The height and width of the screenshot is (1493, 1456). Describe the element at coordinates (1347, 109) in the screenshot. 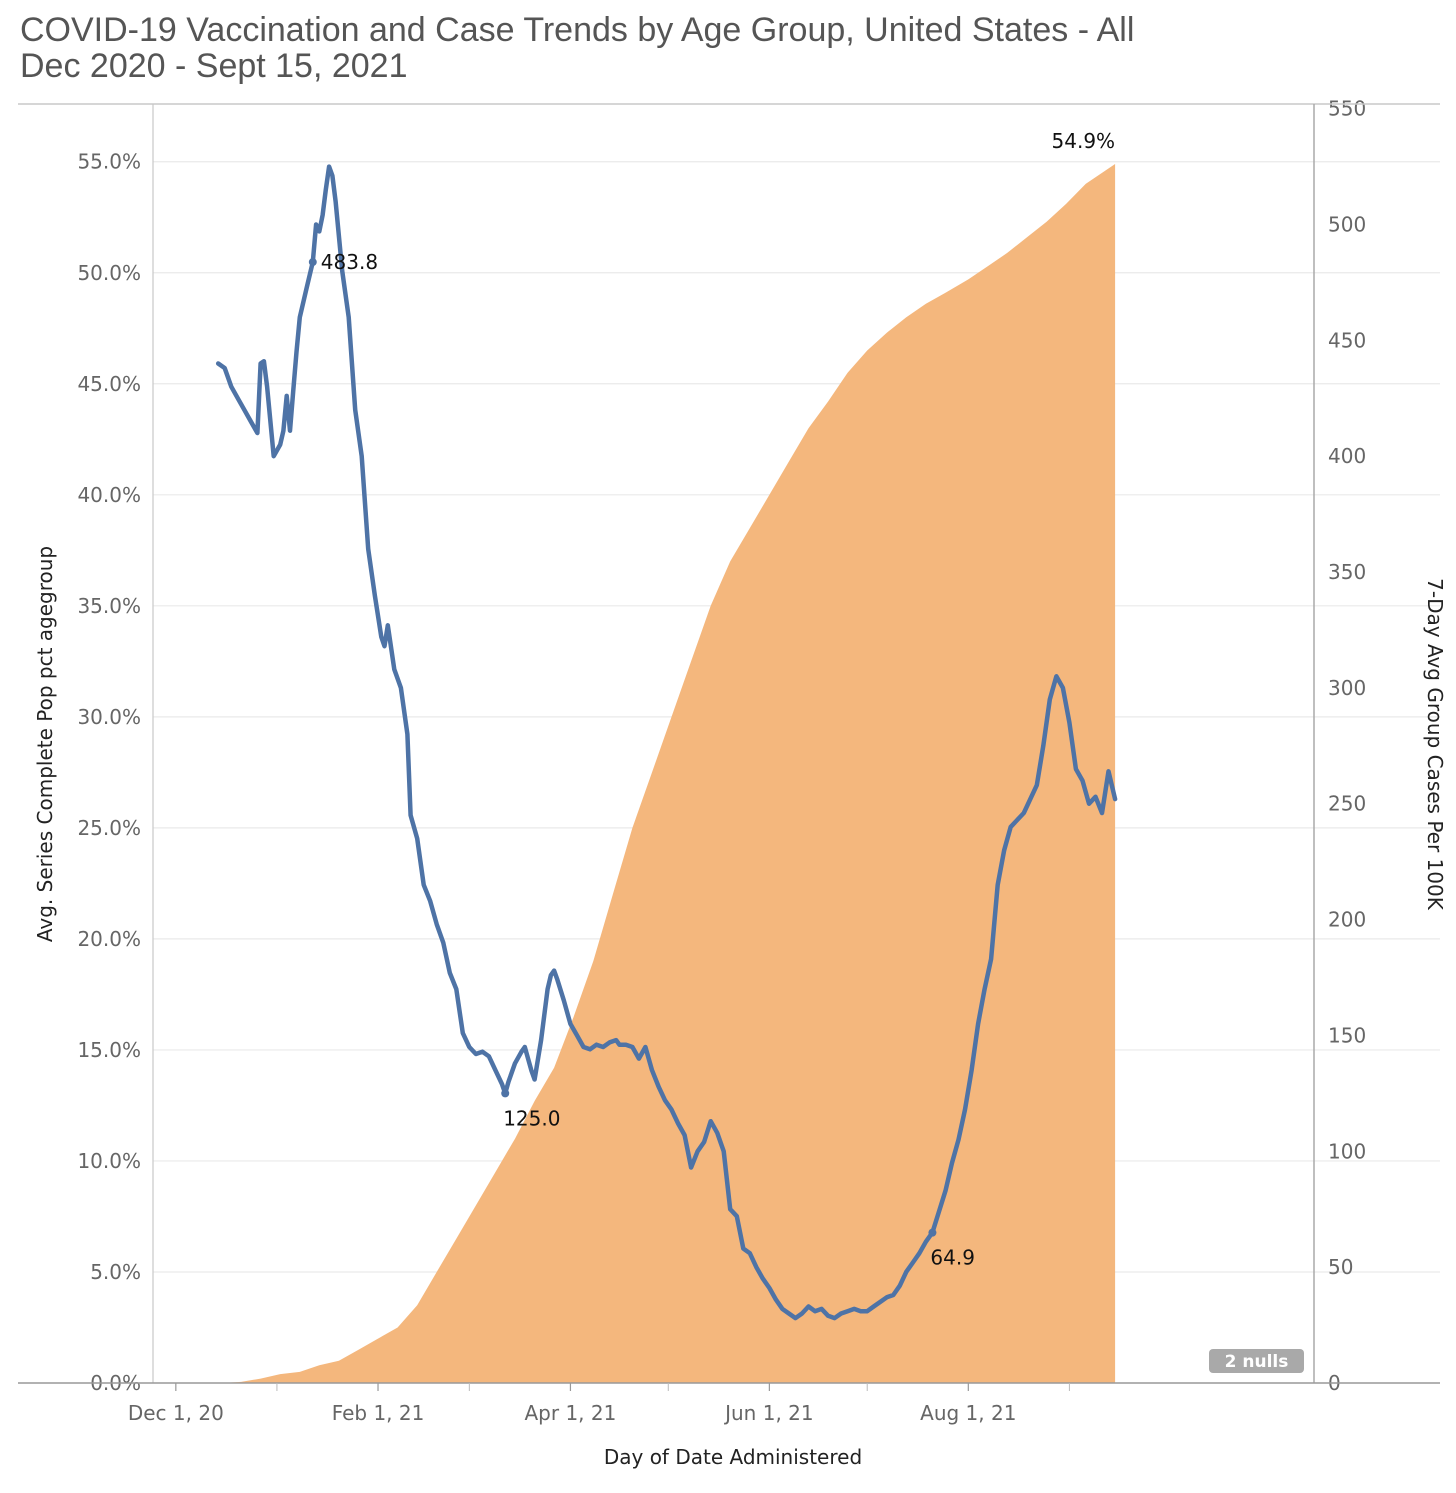

I see `y-right-tick-label: 550` at that location.